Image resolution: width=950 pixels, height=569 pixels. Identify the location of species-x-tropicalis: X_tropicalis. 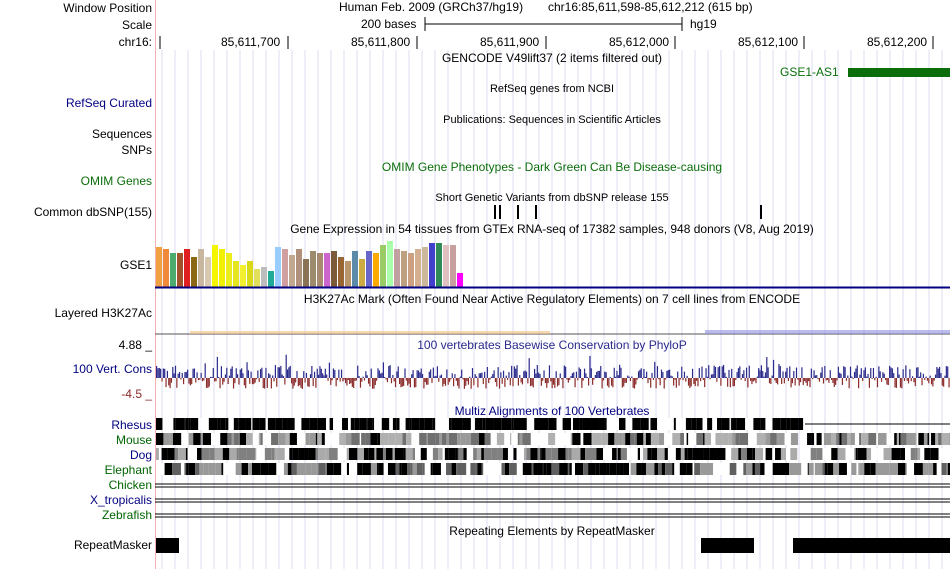
(120, 500).